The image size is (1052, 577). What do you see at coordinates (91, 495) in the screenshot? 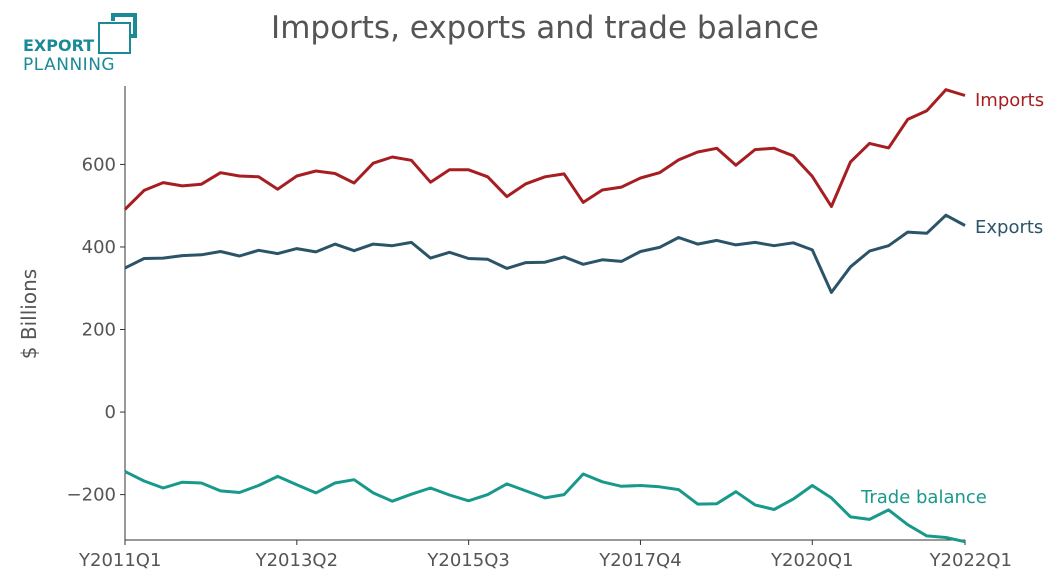
I see `y-tick-label: −200` at bounding box center [91, 495].